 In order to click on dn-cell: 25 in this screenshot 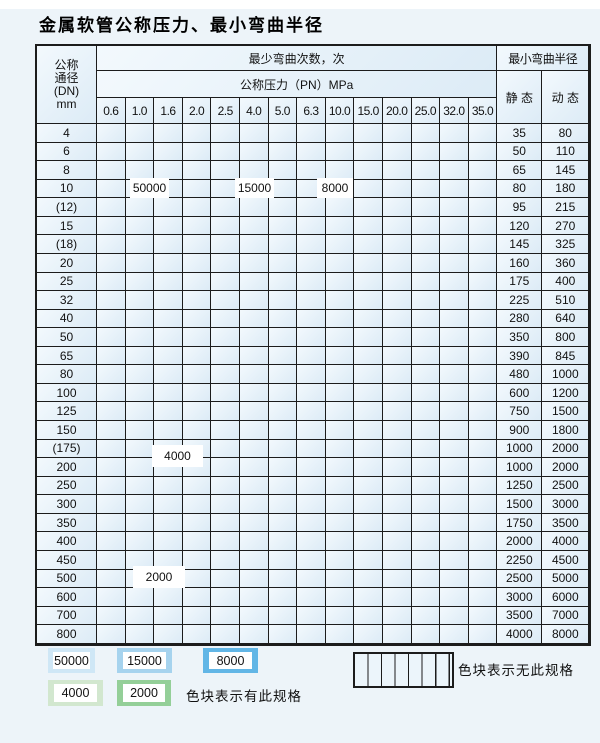, I will do `click(67, 282)`.